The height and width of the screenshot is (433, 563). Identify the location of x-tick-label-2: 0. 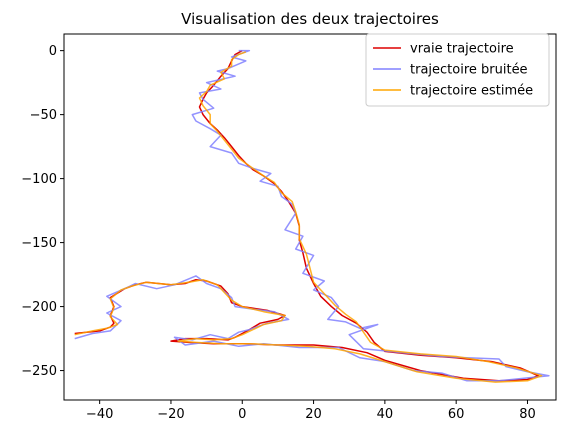
(242, 414).